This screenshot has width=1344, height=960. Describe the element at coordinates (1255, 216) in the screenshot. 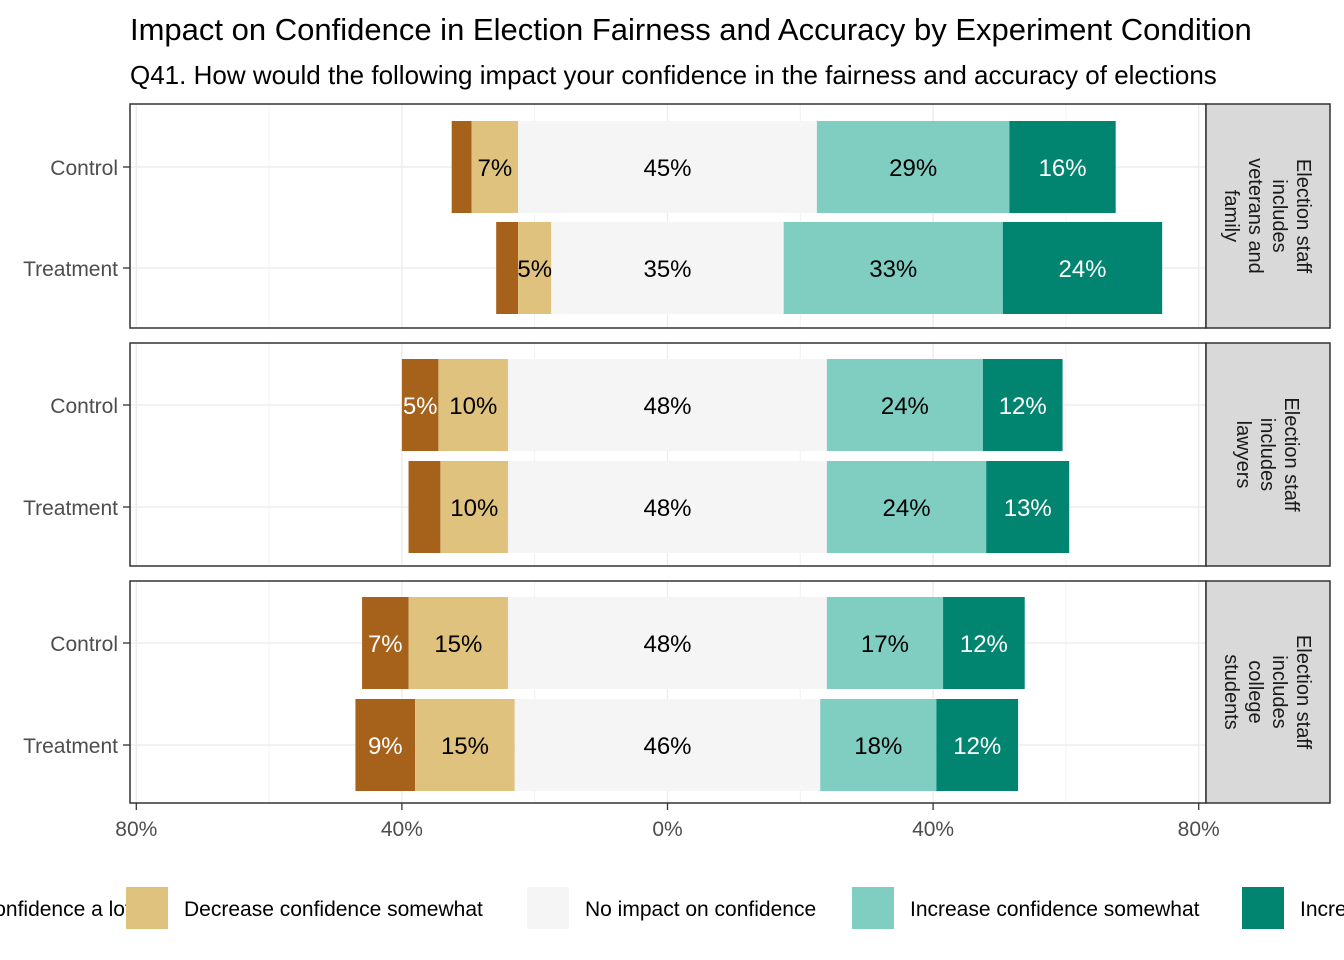

I see `facet-strip-label-line: veterans and` at that location.